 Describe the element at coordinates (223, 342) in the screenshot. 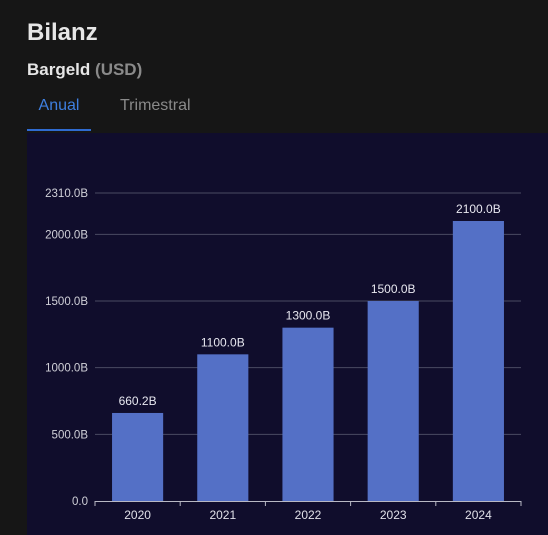

I see `bar-value-label: 1100.0B` at that location.